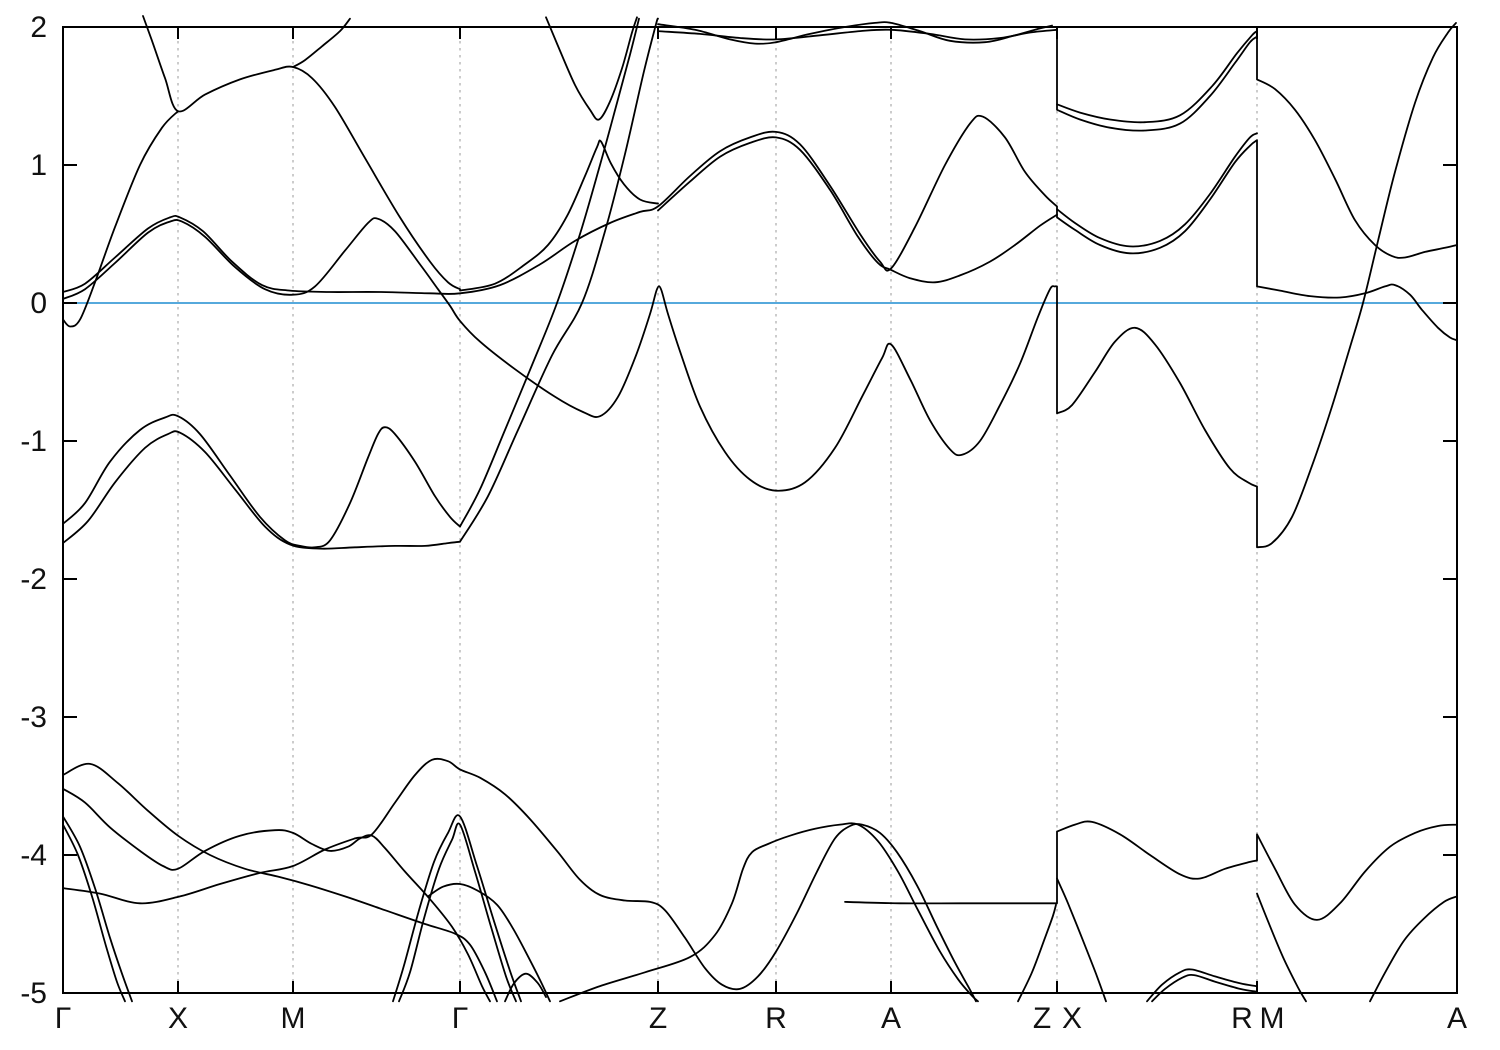 The height and width of the screenshot is (1050, 1500). I want to click on y-axis-tick-label: -2, so click(33, 579).